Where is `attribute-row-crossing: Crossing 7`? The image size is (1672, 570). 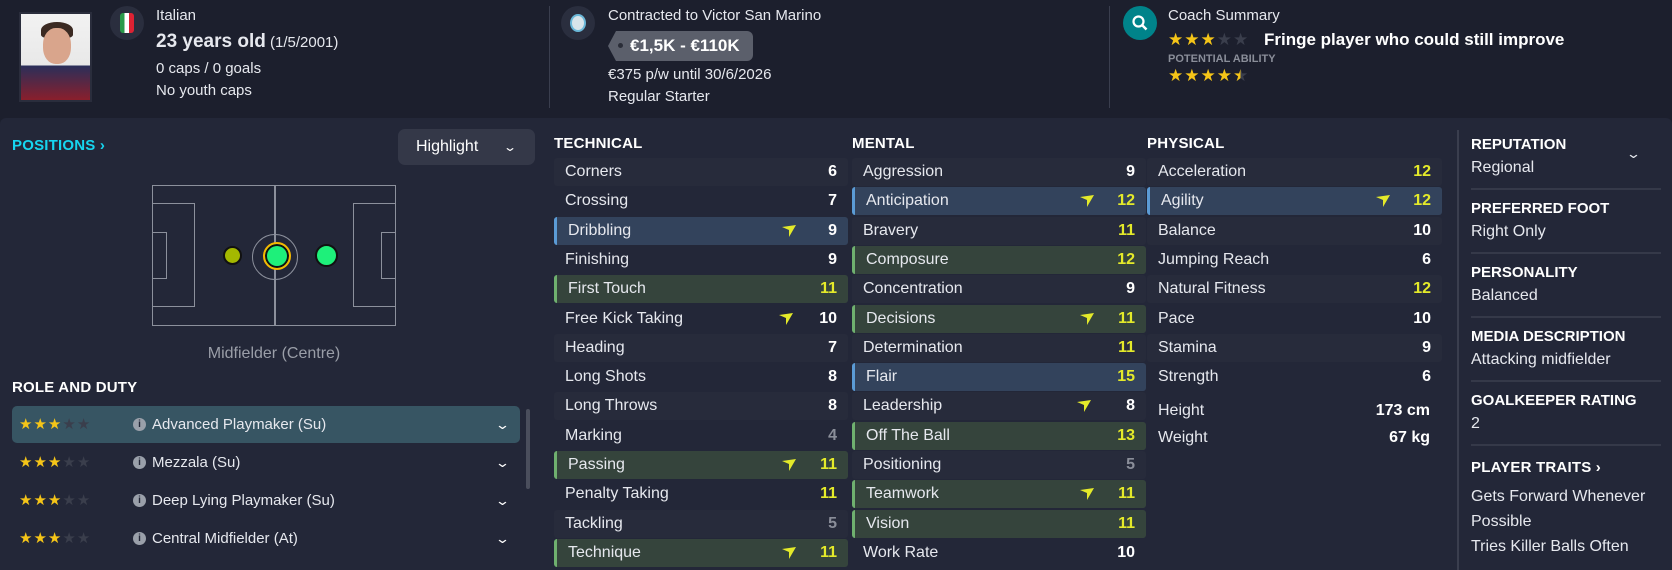 attribute-row-crossing: Crossing 7 is located at coordinates (701, 201).